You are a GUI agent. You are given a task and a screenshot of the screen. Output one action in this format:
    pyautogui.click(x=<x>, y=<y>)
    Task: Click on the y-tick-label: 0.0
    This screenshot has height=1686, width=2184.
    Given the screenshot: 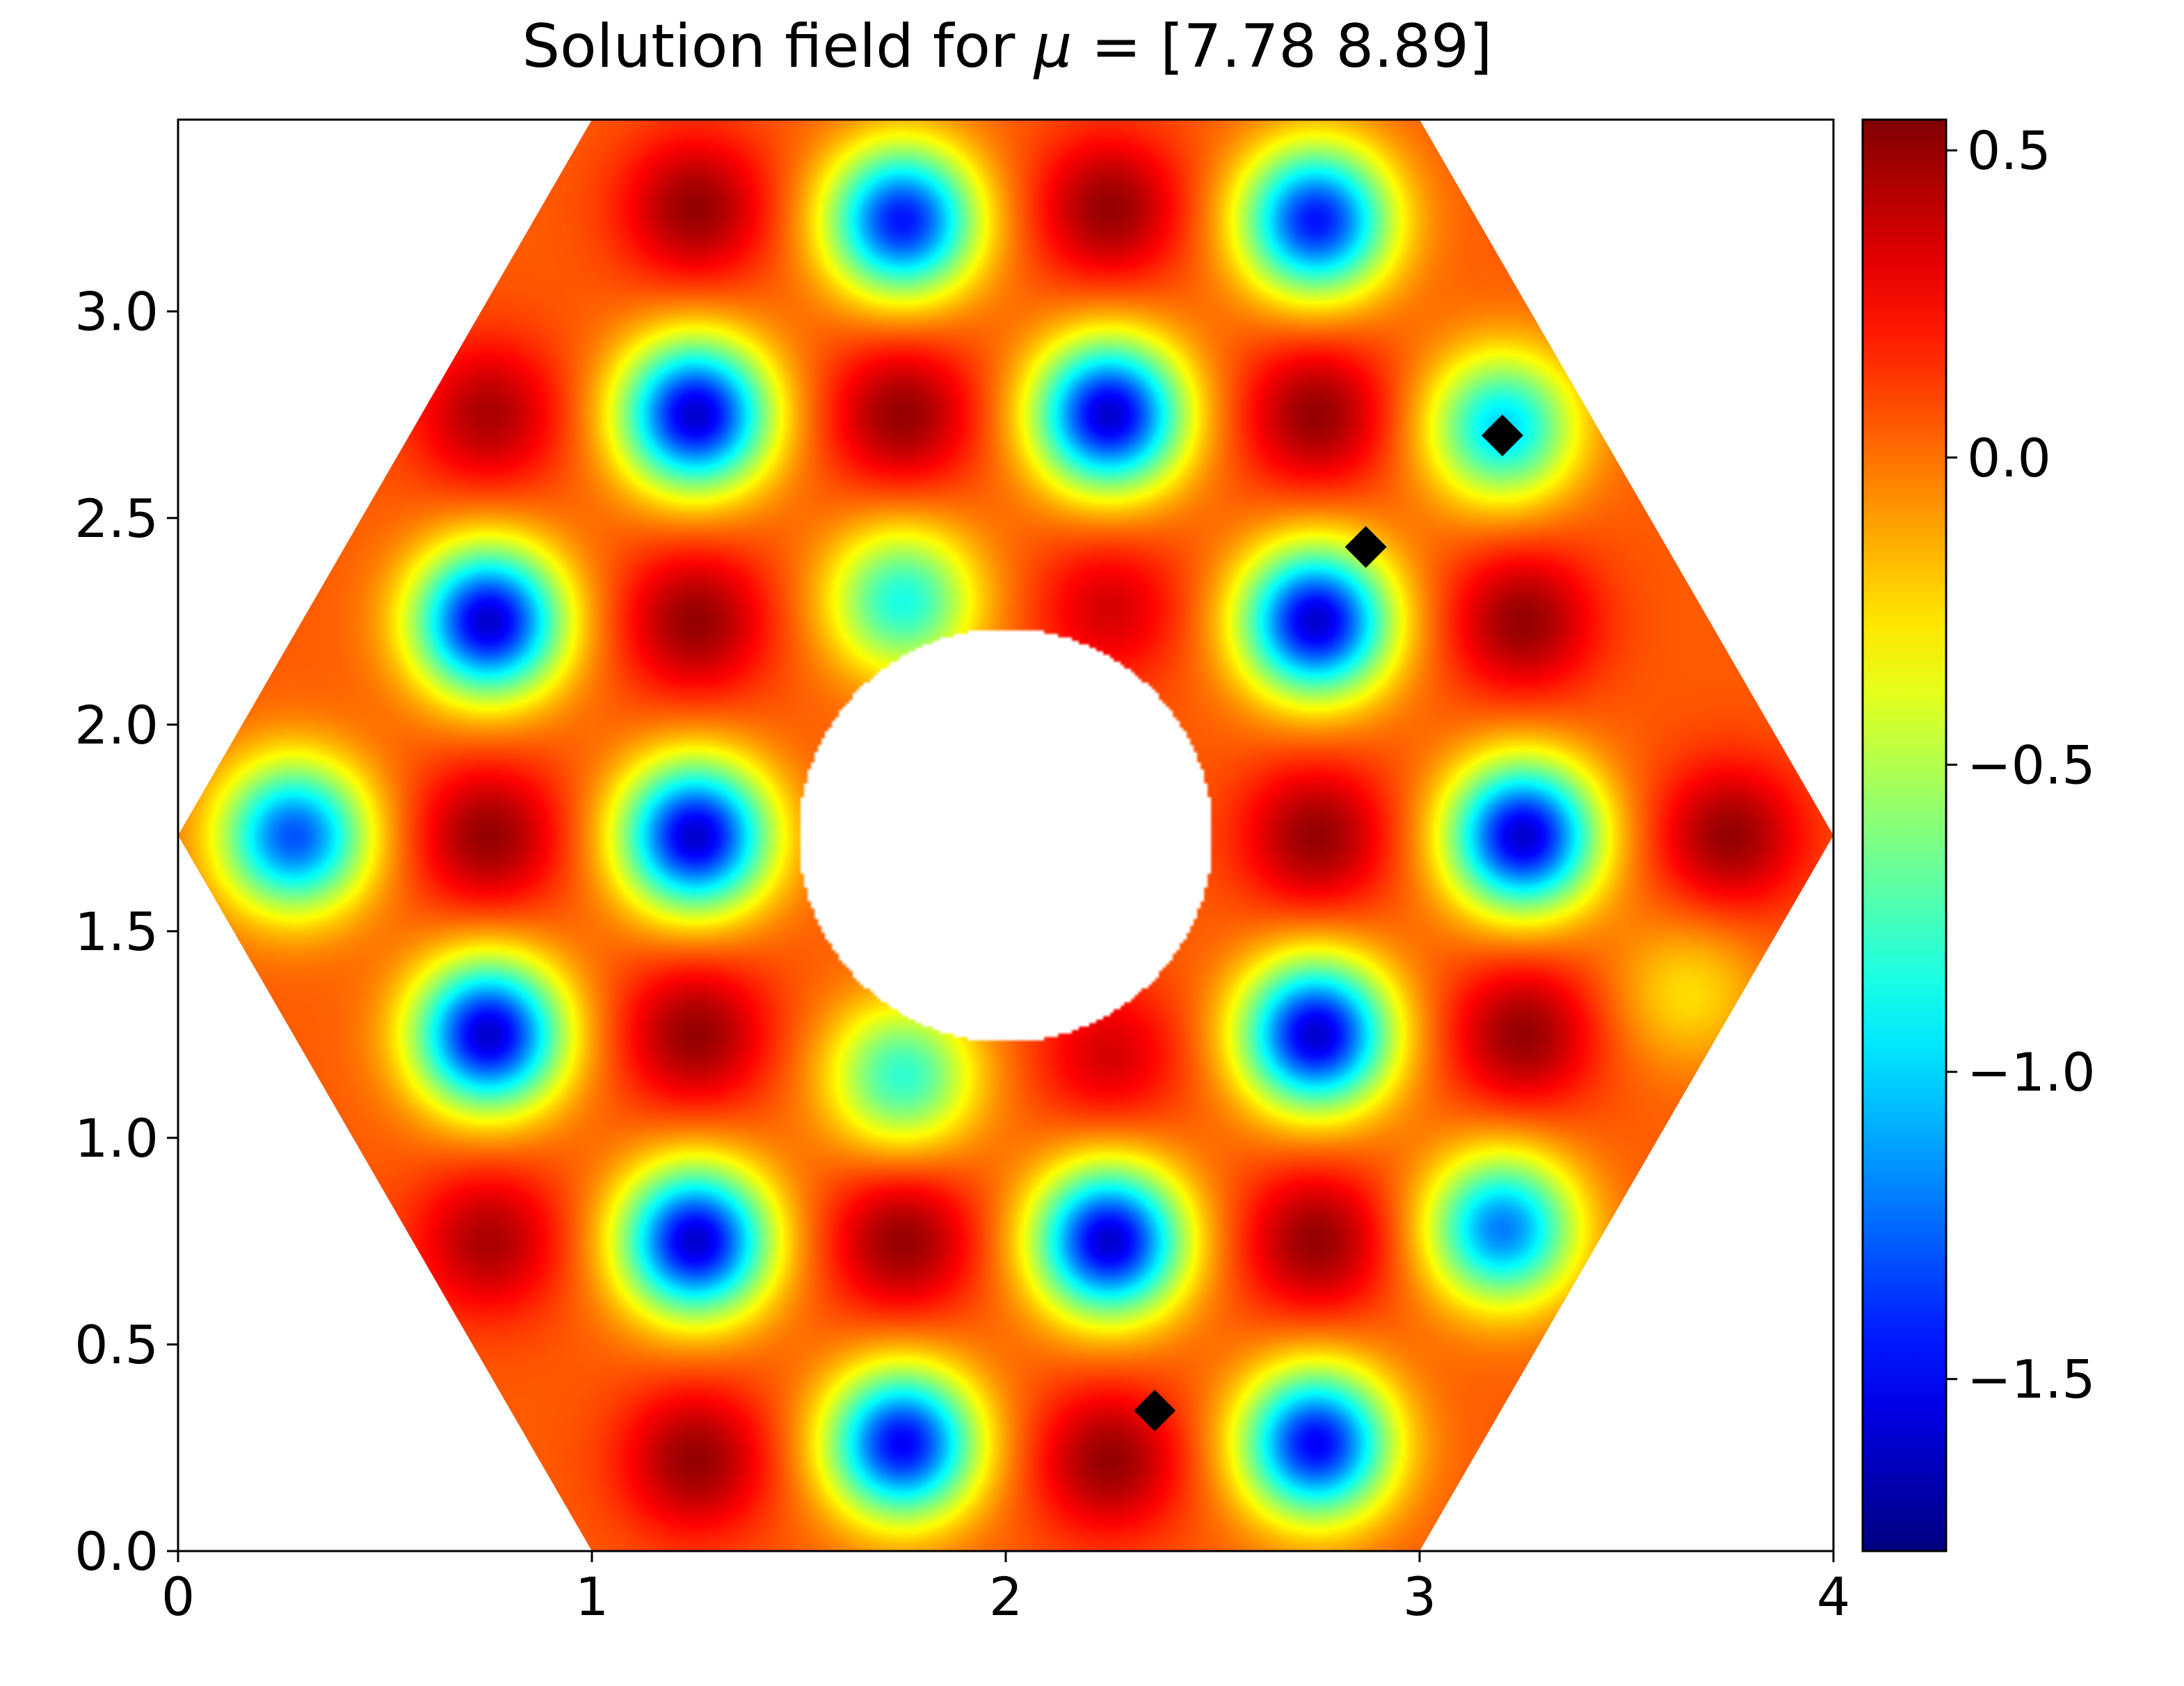 What is the action you would take?
    pyautogui.click(x=116, y=1551)
    